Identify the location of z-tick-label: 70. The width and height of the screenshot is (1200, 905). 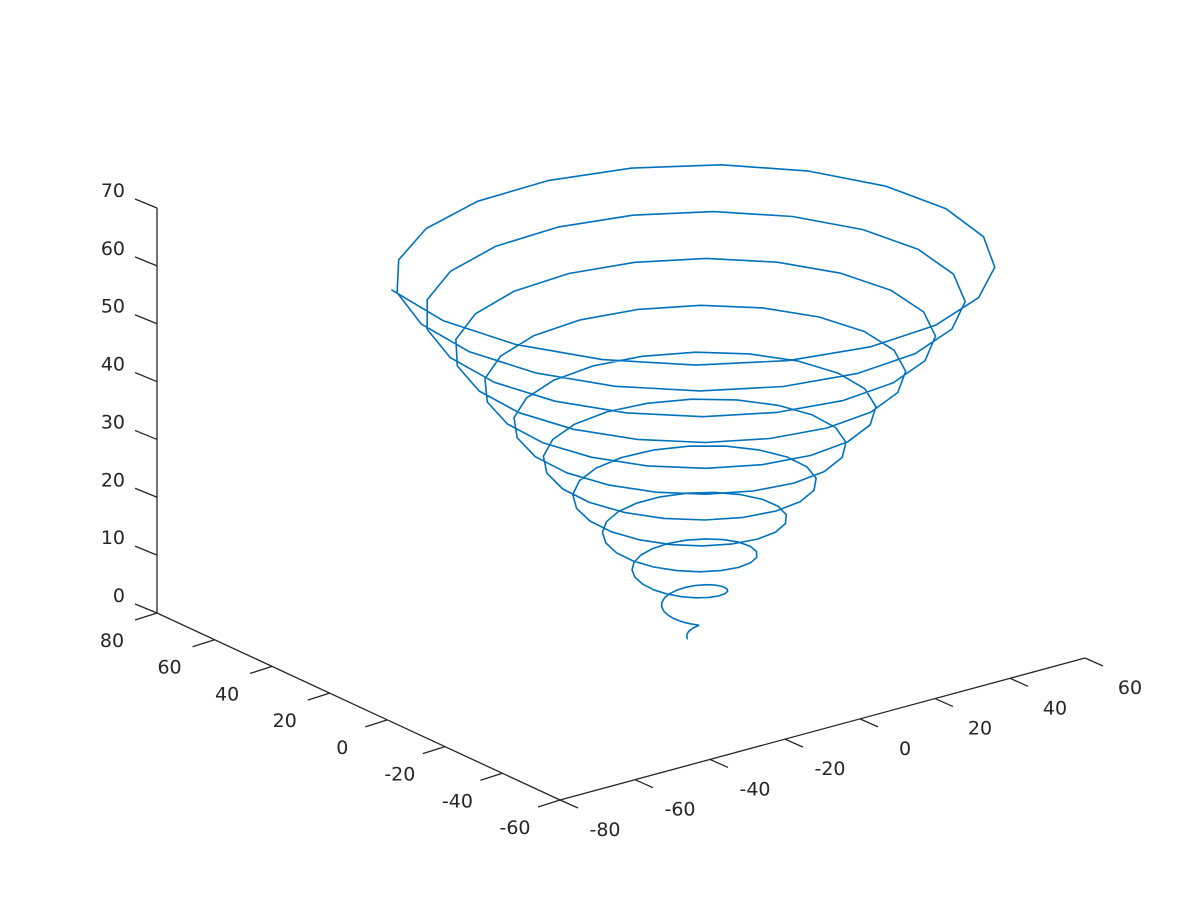
(113, 191).